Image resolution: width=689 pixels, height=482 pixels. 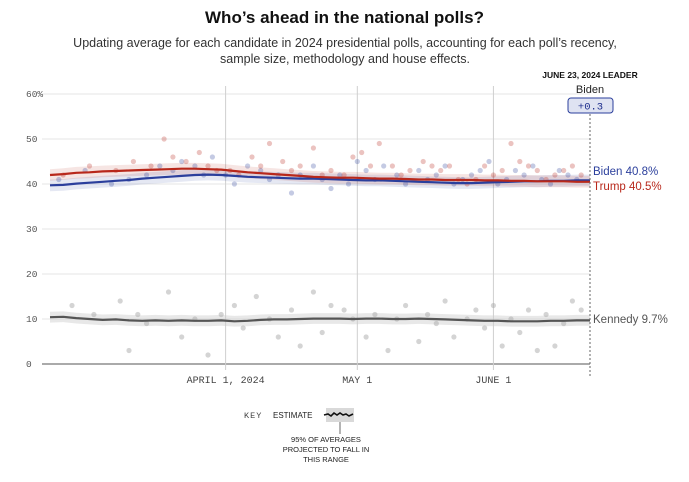 I want to click on line-trump, so click(x=319, y=175).